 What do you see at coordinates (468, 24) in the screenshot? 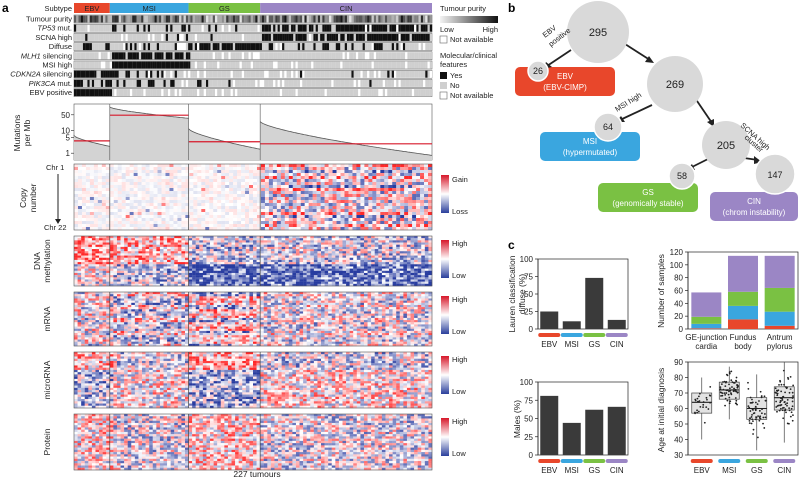
I see `purity-legend: Tumour purity Low High Not available` at bounding box center [468, 24].